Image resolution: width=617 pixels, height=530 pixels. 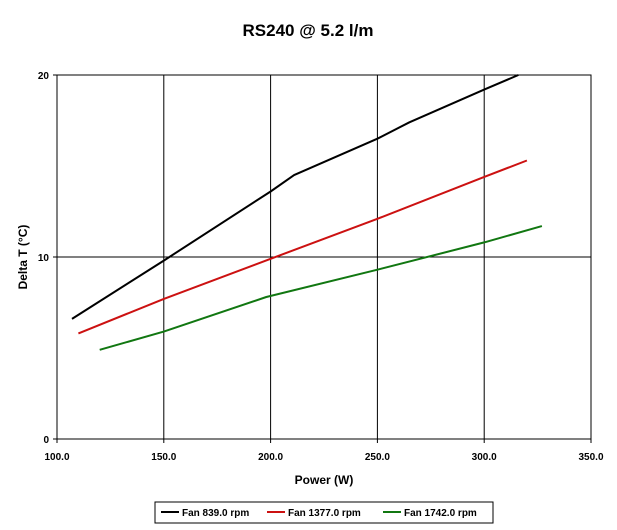 I want to click on chart-title: RS240 @ 5.2 l/m, so click(x=308, y=30).